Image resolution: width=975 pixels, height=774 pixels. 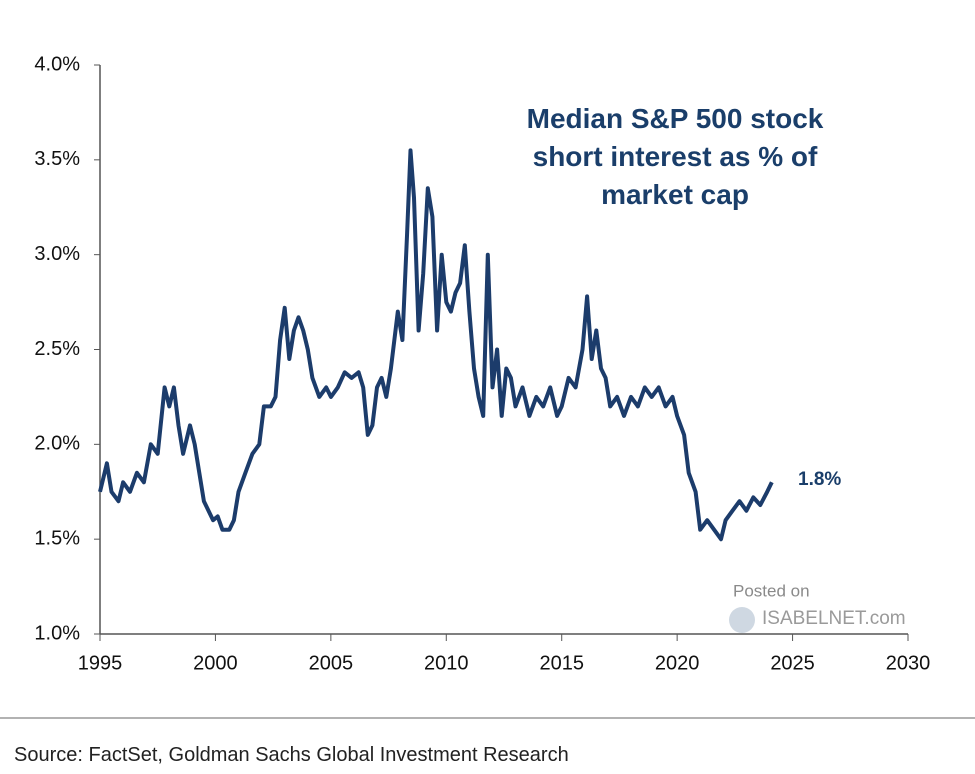 What do you see at coordinates (57, 444) in the screenshot?
I see `y-tick-label: 2.0%` at bounding box center [57, 444].